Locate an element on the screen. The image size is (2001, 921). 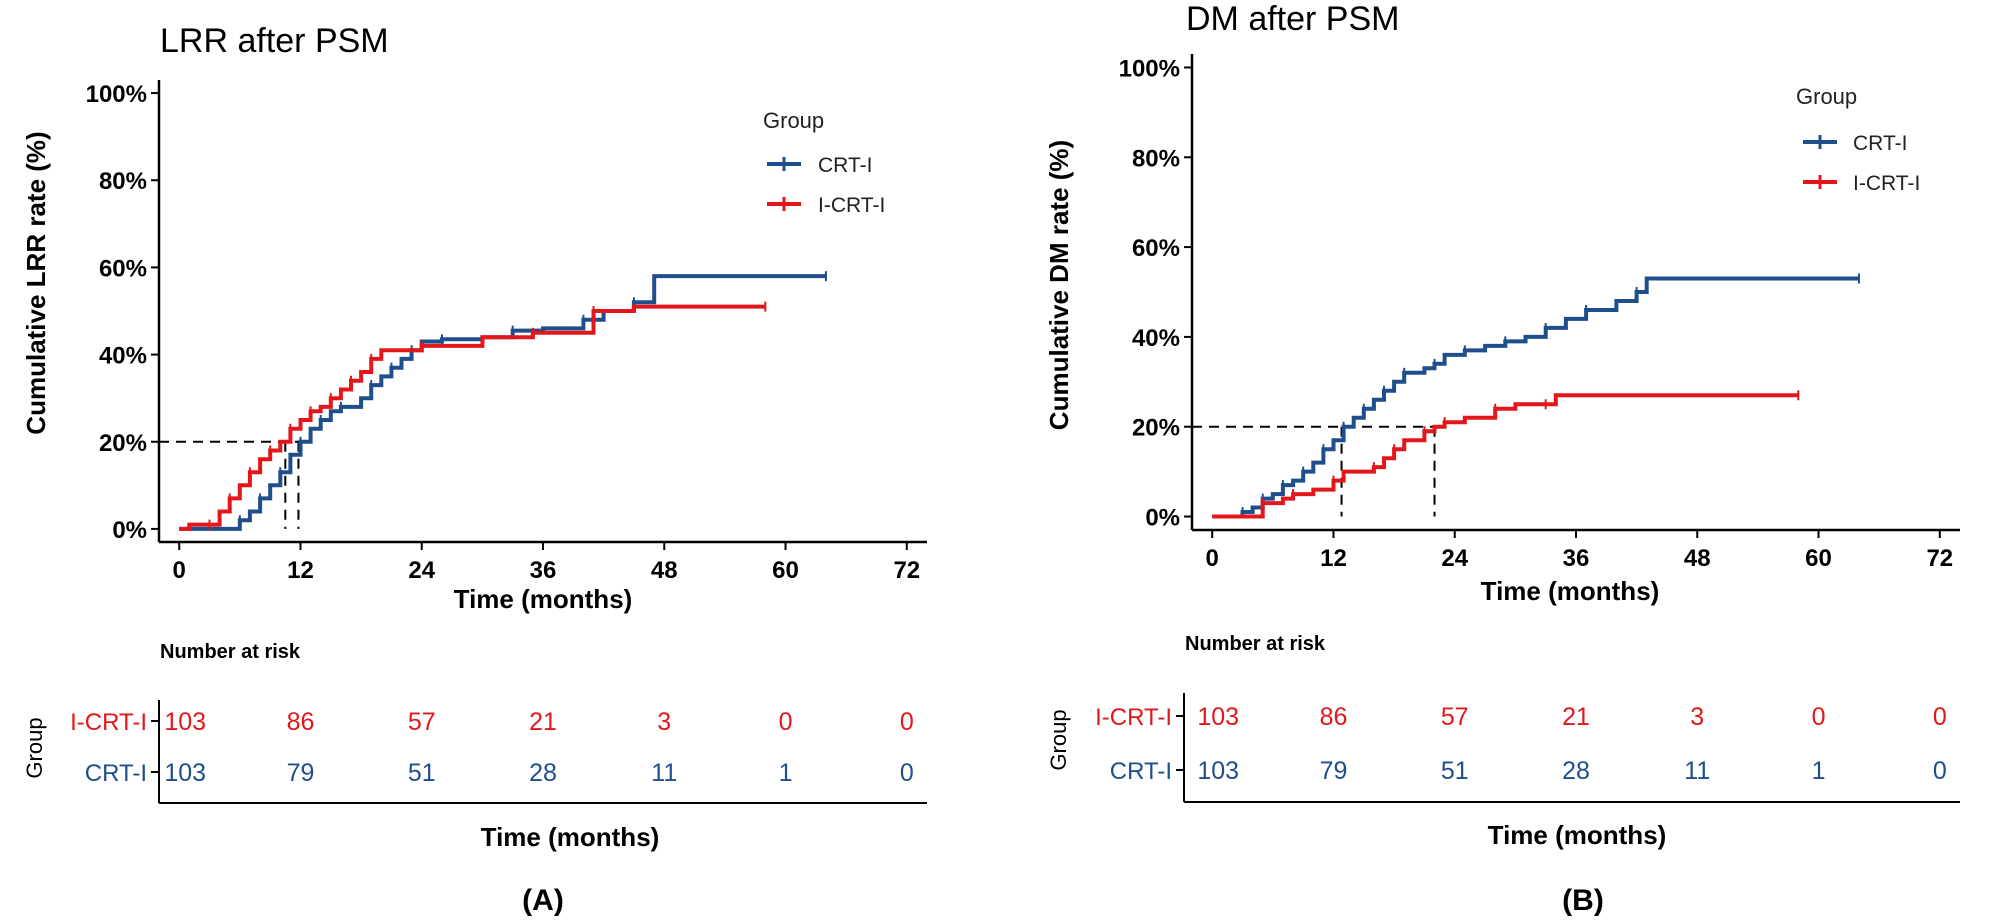
reference-lines-a is located at coordinates (229, 484).